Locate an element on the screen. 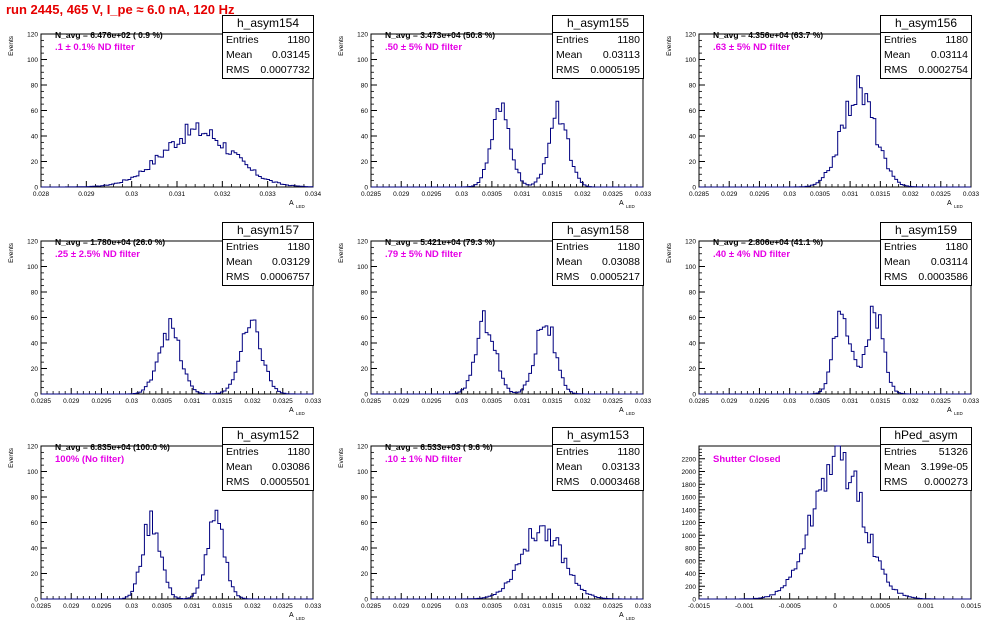 Image resolution: width=996 pixels, height=625 pixels. filter-annotation: .40 ± 4% ND filter is located at coordinates (752, 254).